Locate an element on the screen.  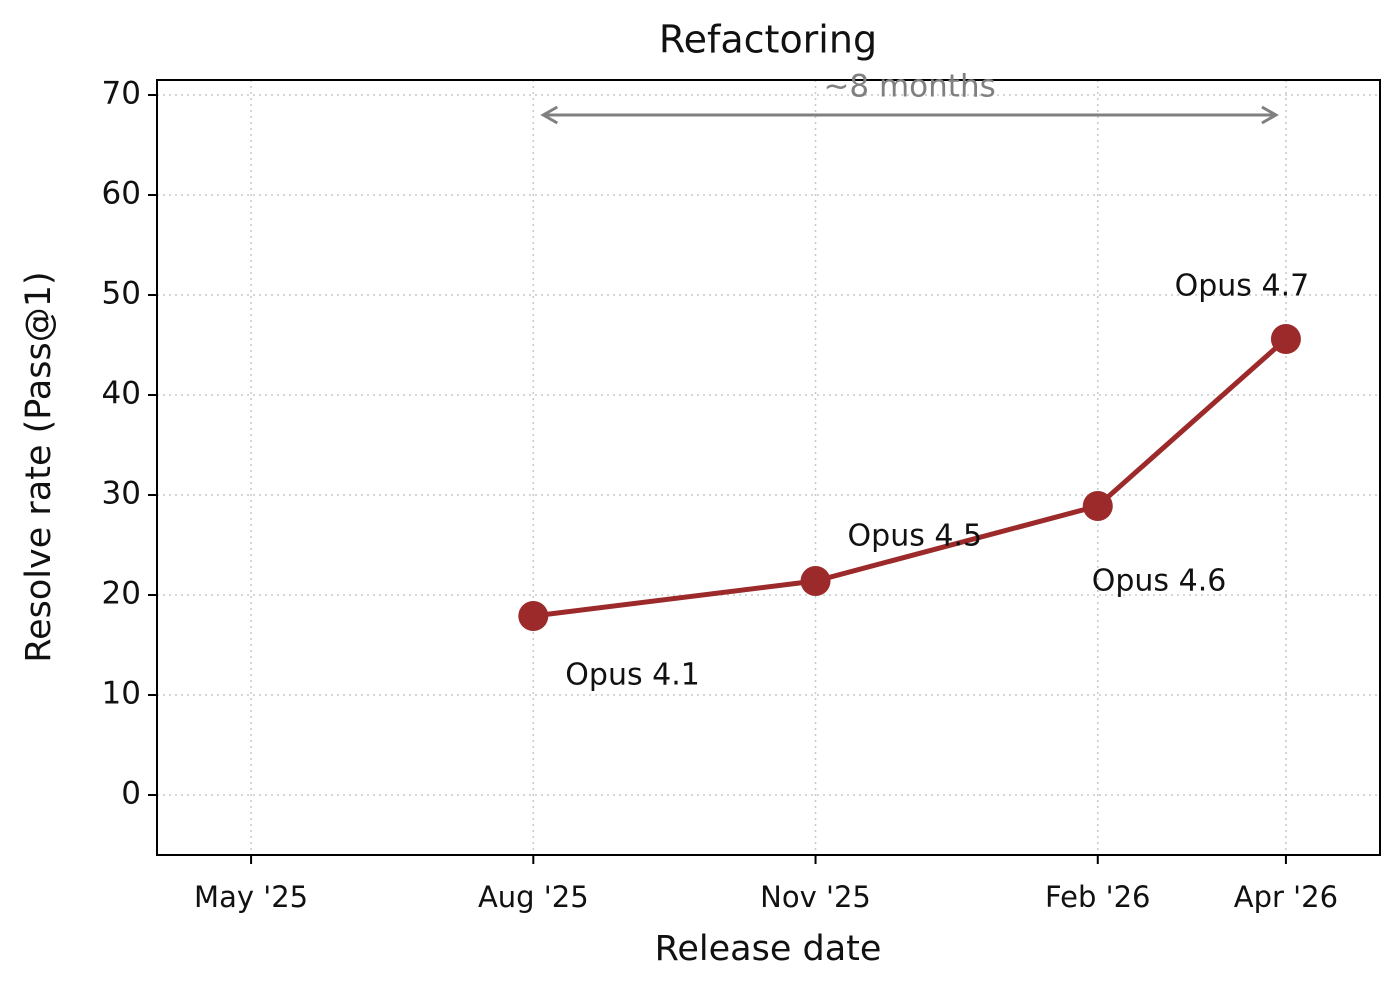
point-label: Opus 4.5 is located at coordinates (915, 536).